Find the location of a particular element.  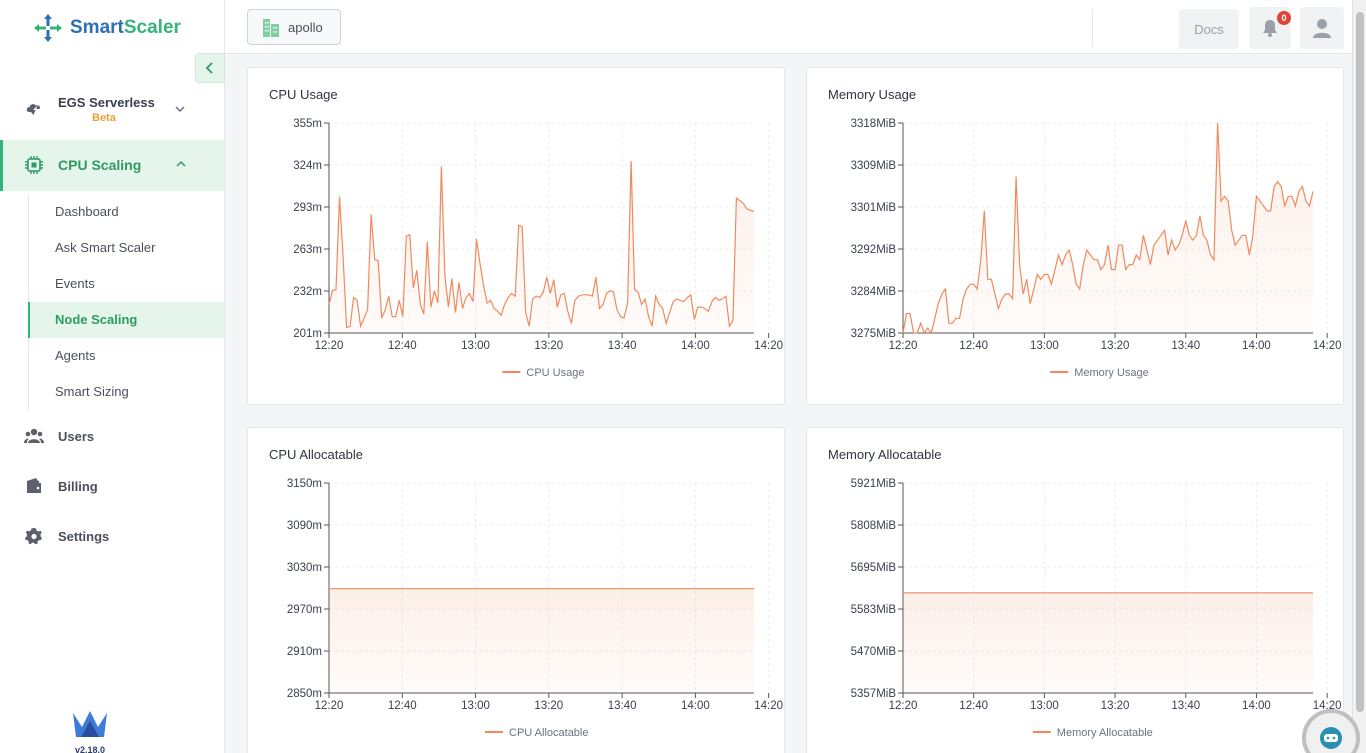

y-tick-label: 3284MiB is located at coordinates (874, 292).